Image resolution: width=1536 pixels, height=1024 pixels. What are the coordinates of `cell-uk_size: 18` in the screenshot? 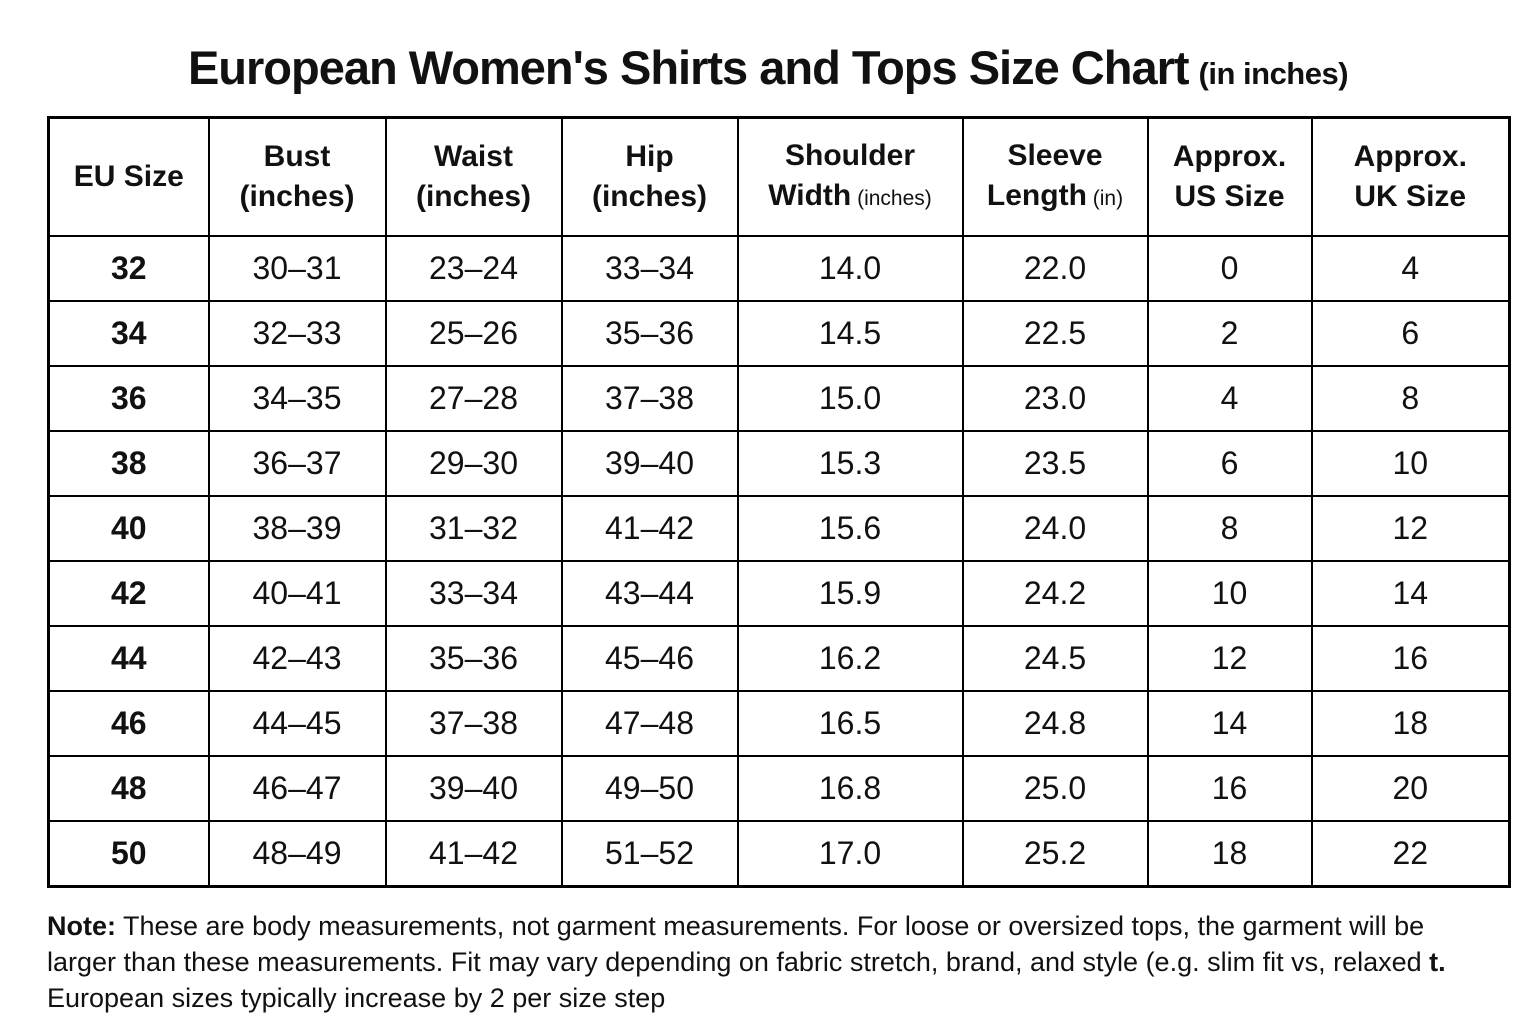 It's located at (1410, 723).